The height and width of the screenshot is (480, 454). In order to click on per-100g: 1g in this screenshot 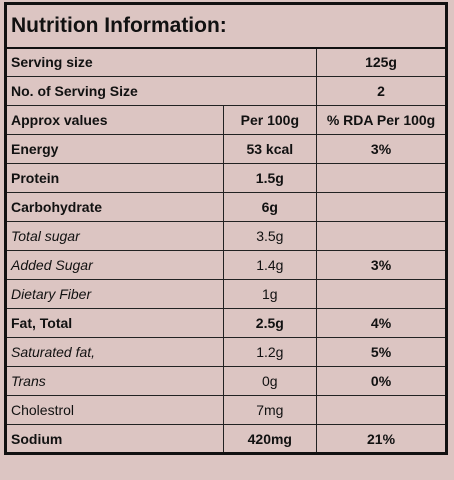, I will do `click(270, 294)`.